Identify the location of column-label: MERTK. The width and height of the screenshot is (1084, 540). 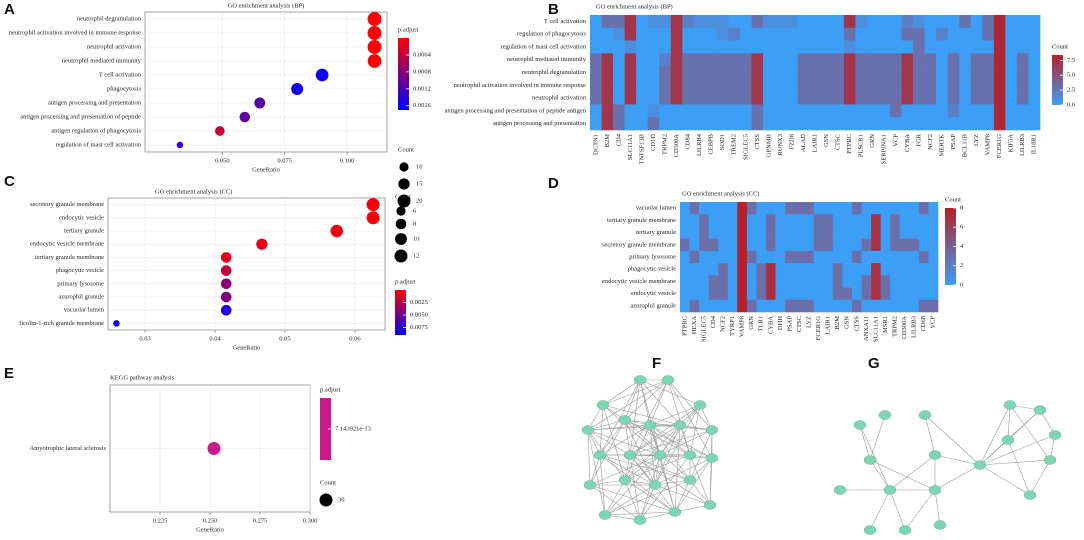
(941, 145).